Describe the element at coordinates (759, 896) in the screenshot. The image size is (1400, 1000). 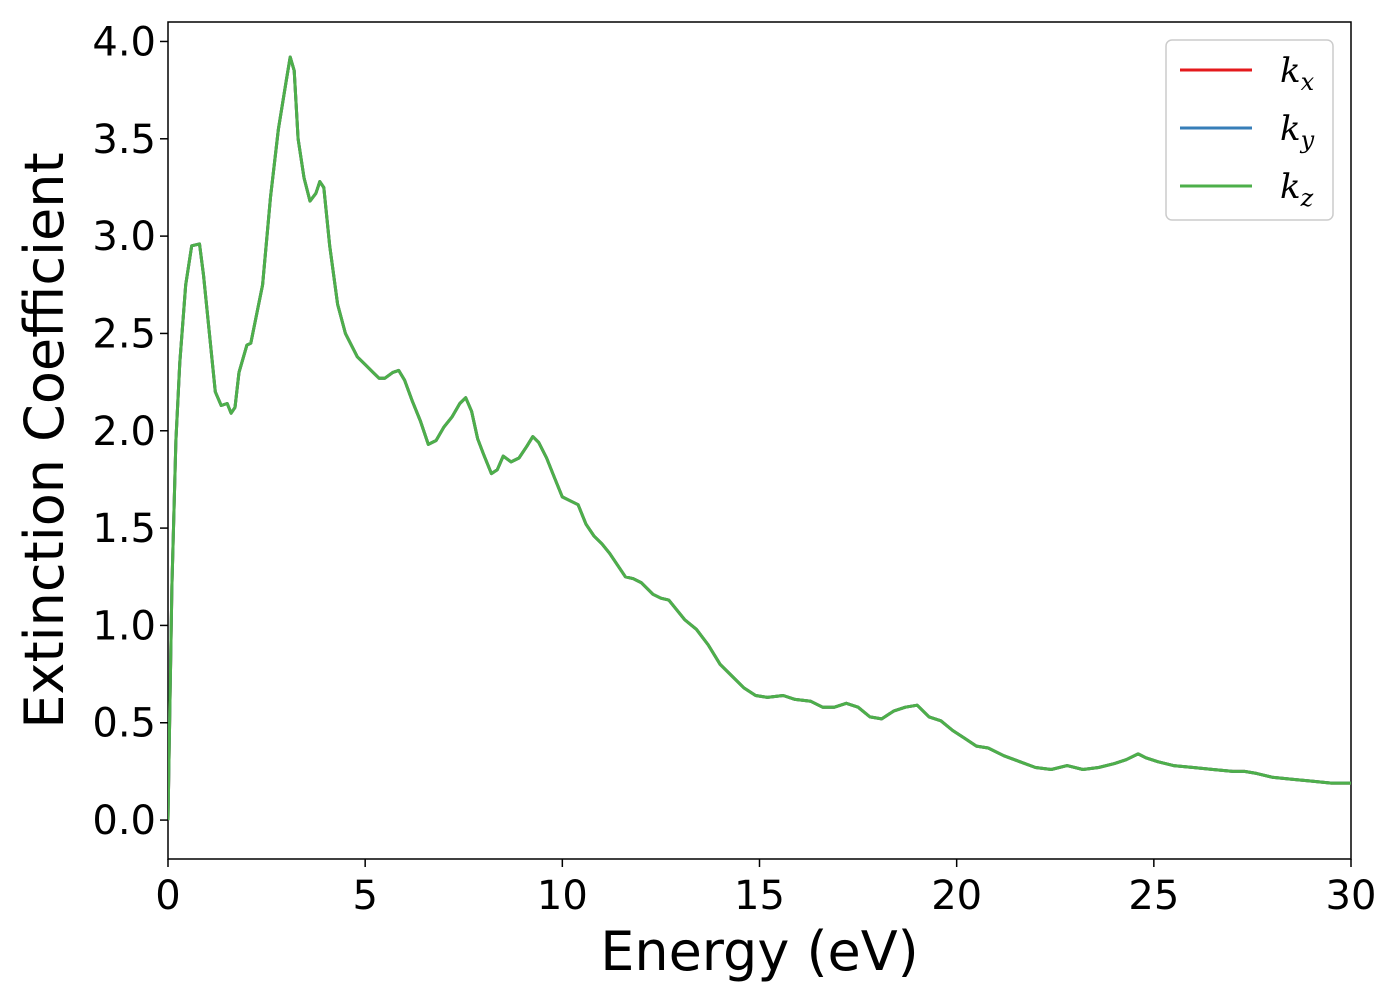
I see `x-tick-label: 15` at that location.